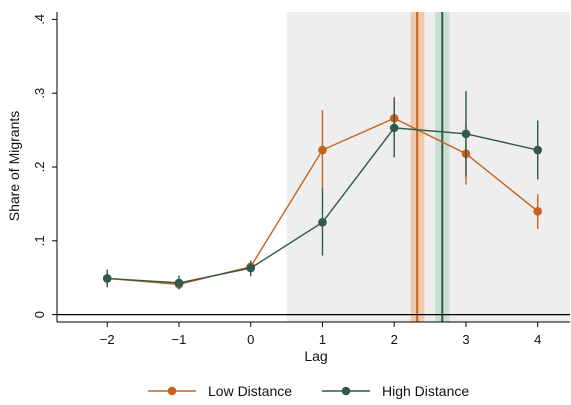 The width and height of the screenshot is (571, 405). Describe the element at coordinates (537, 339) in the screenshot. I see `x-tick-label-6: 4` at that location.